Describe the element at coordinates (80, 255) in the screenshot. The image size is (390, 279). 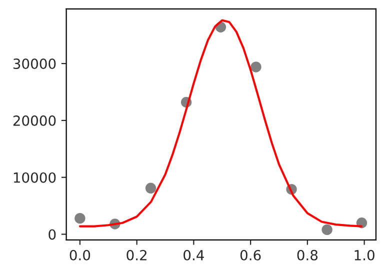
I see `x-tick-label: 0.0` at that location.